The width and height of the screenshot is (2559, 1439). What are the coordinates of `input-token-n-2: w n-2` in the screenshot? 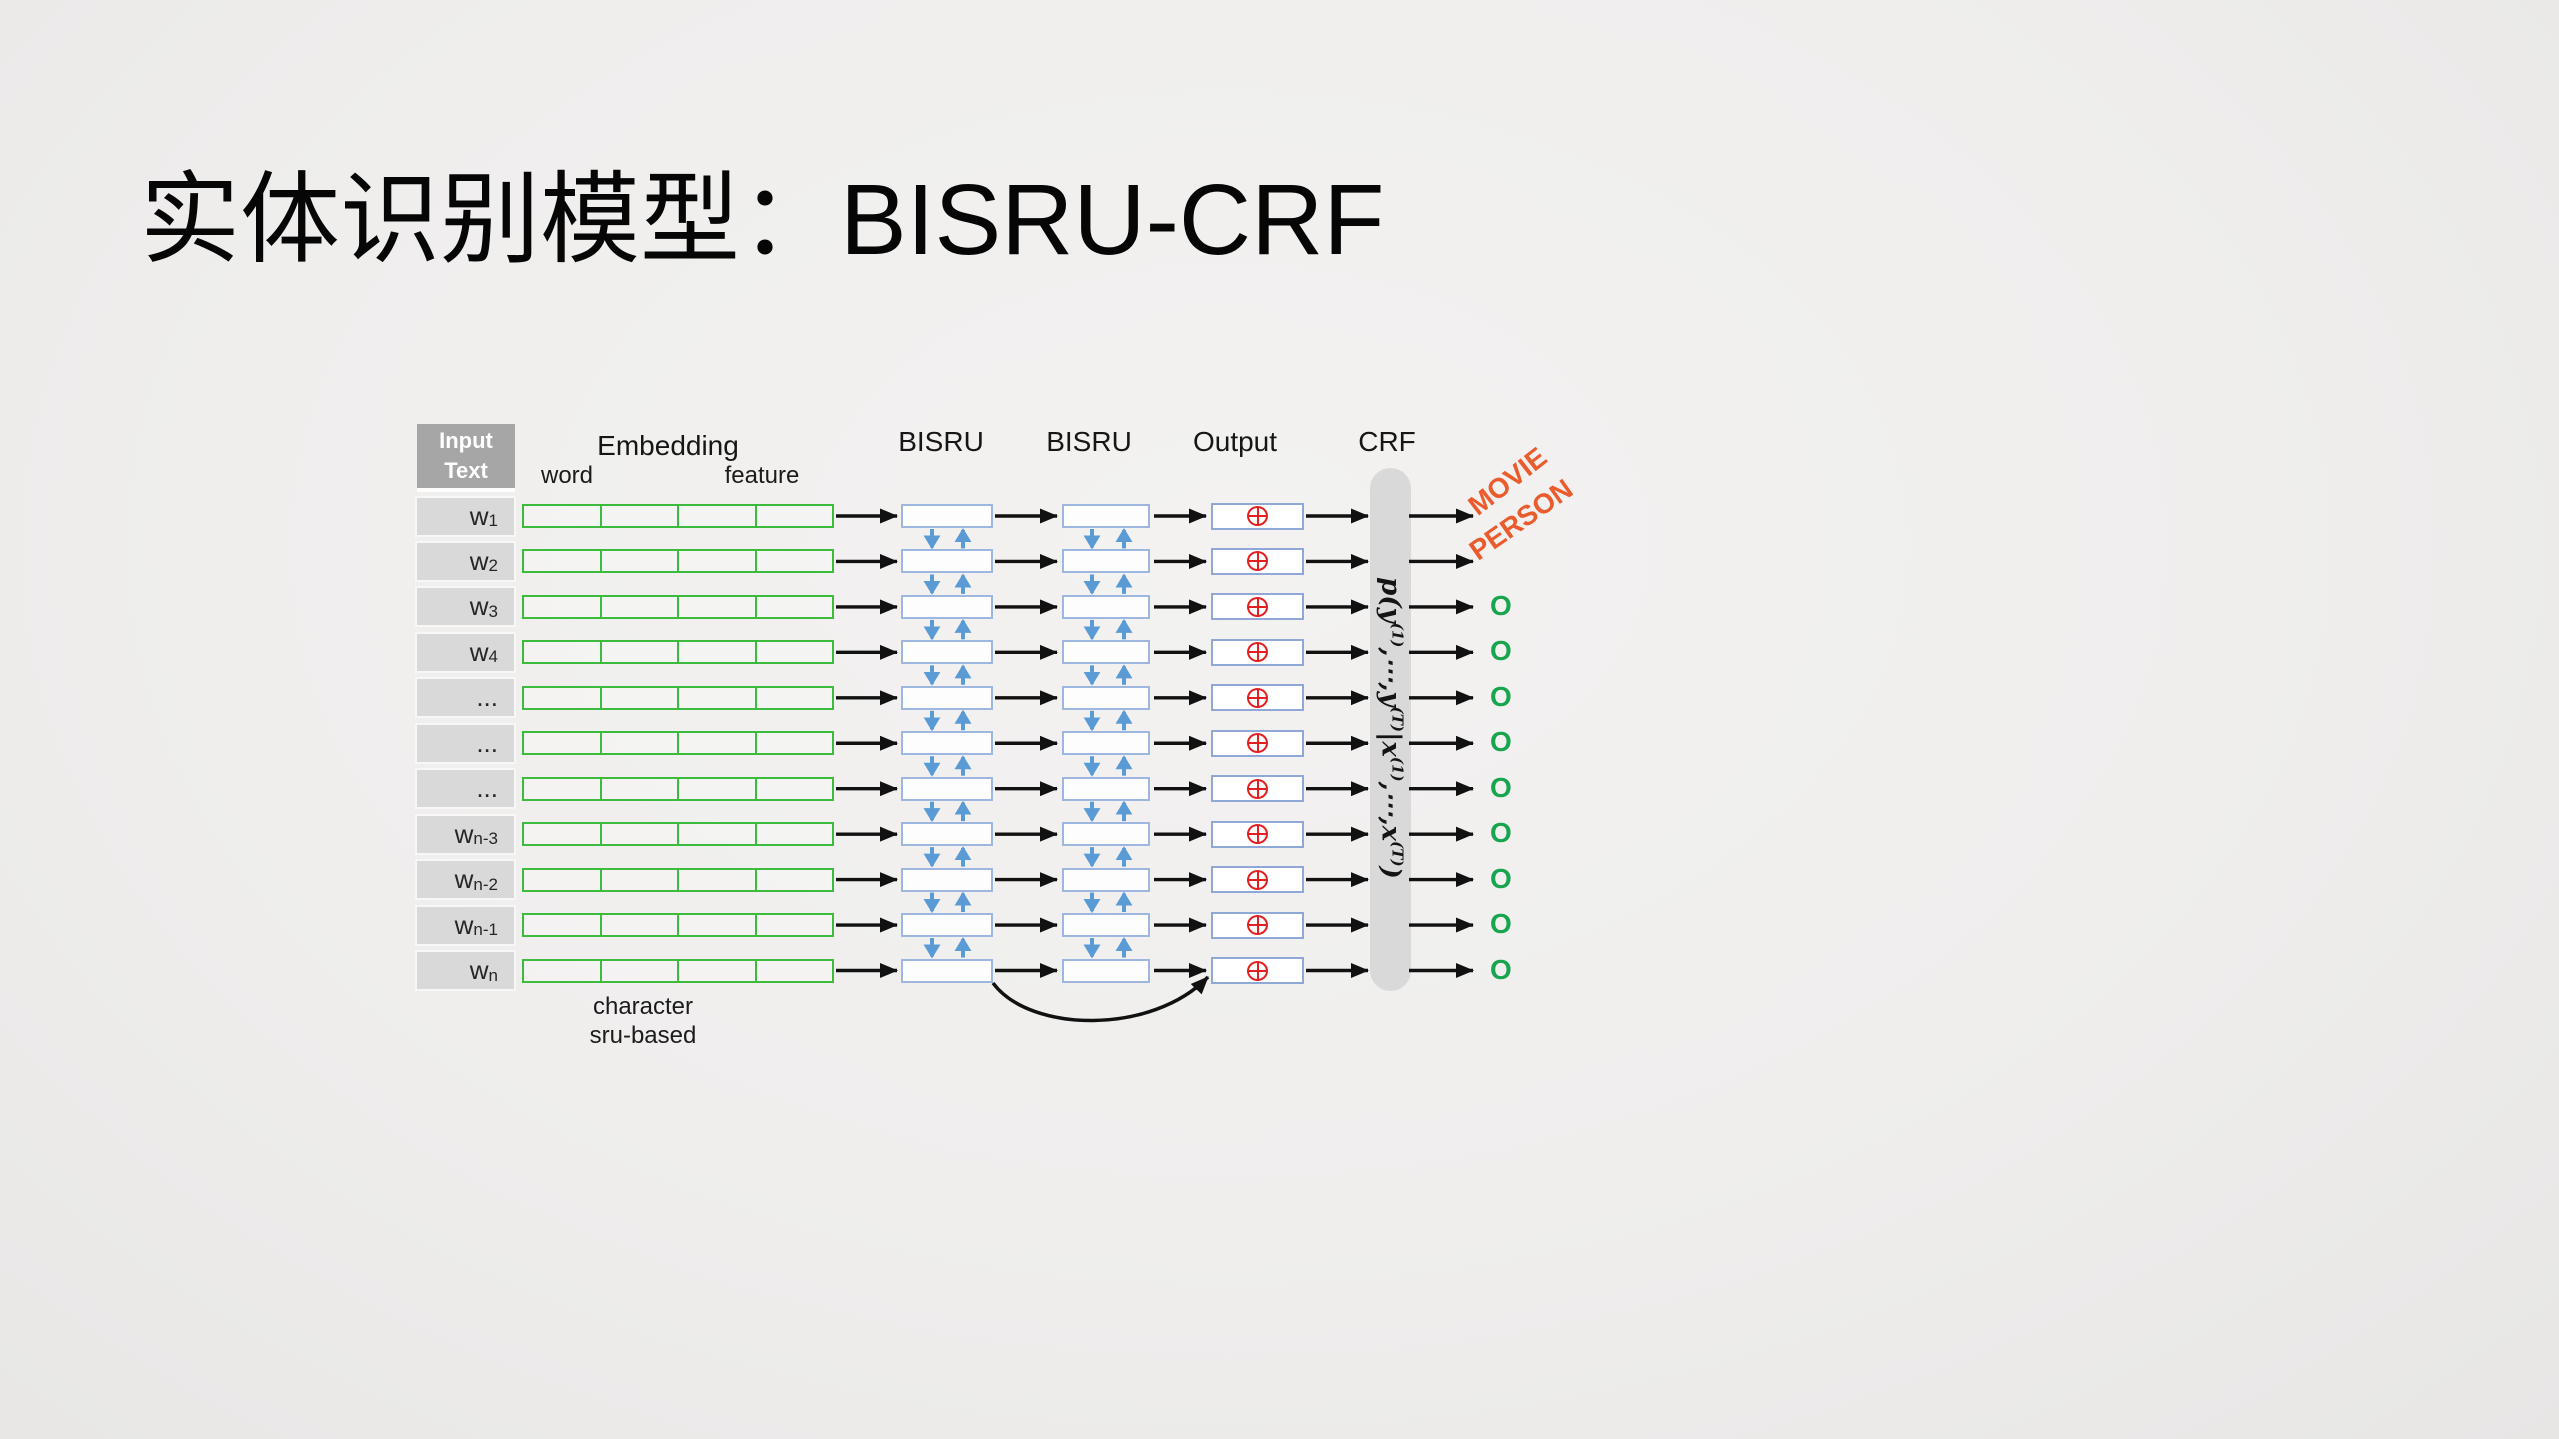 It's located at (465, 880).